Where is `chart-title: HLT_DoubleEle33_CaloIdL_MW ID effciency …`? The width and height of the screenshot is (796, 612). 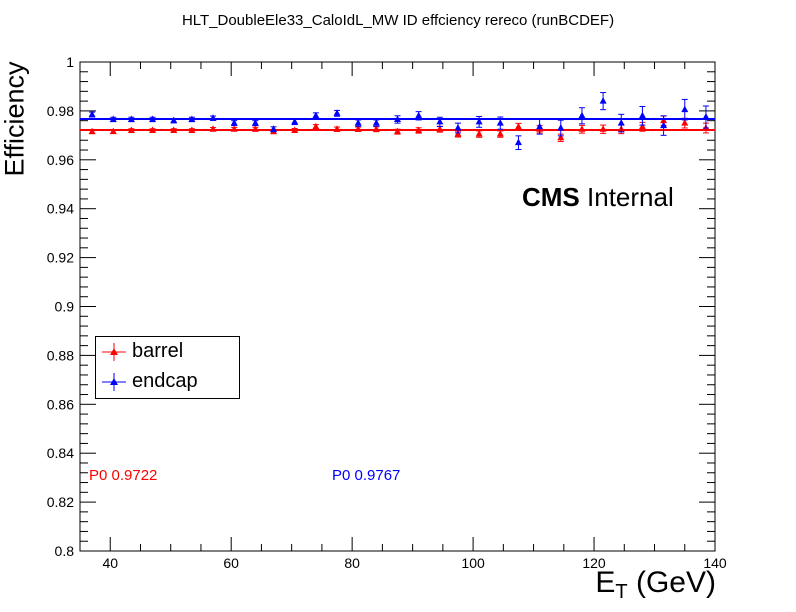
chart-title: HLT_DoubleEle33_CaloIdL_MW ID effciency … is located at coordinates (398, 20).